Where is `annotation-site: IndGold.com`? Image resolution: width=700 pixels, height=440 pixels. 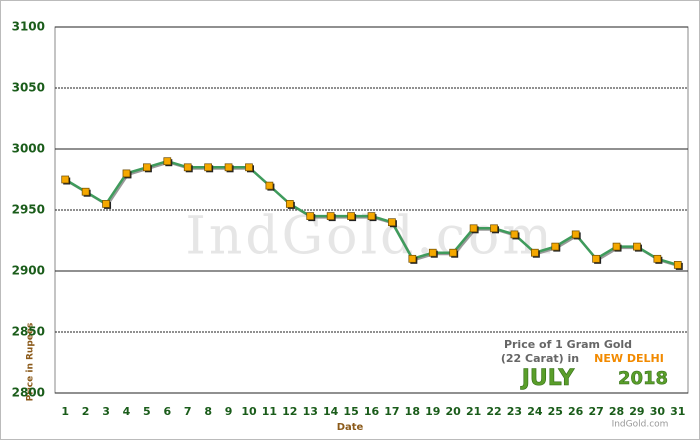 annotation-site: IndGold.com is located at coordinates (640, 425).